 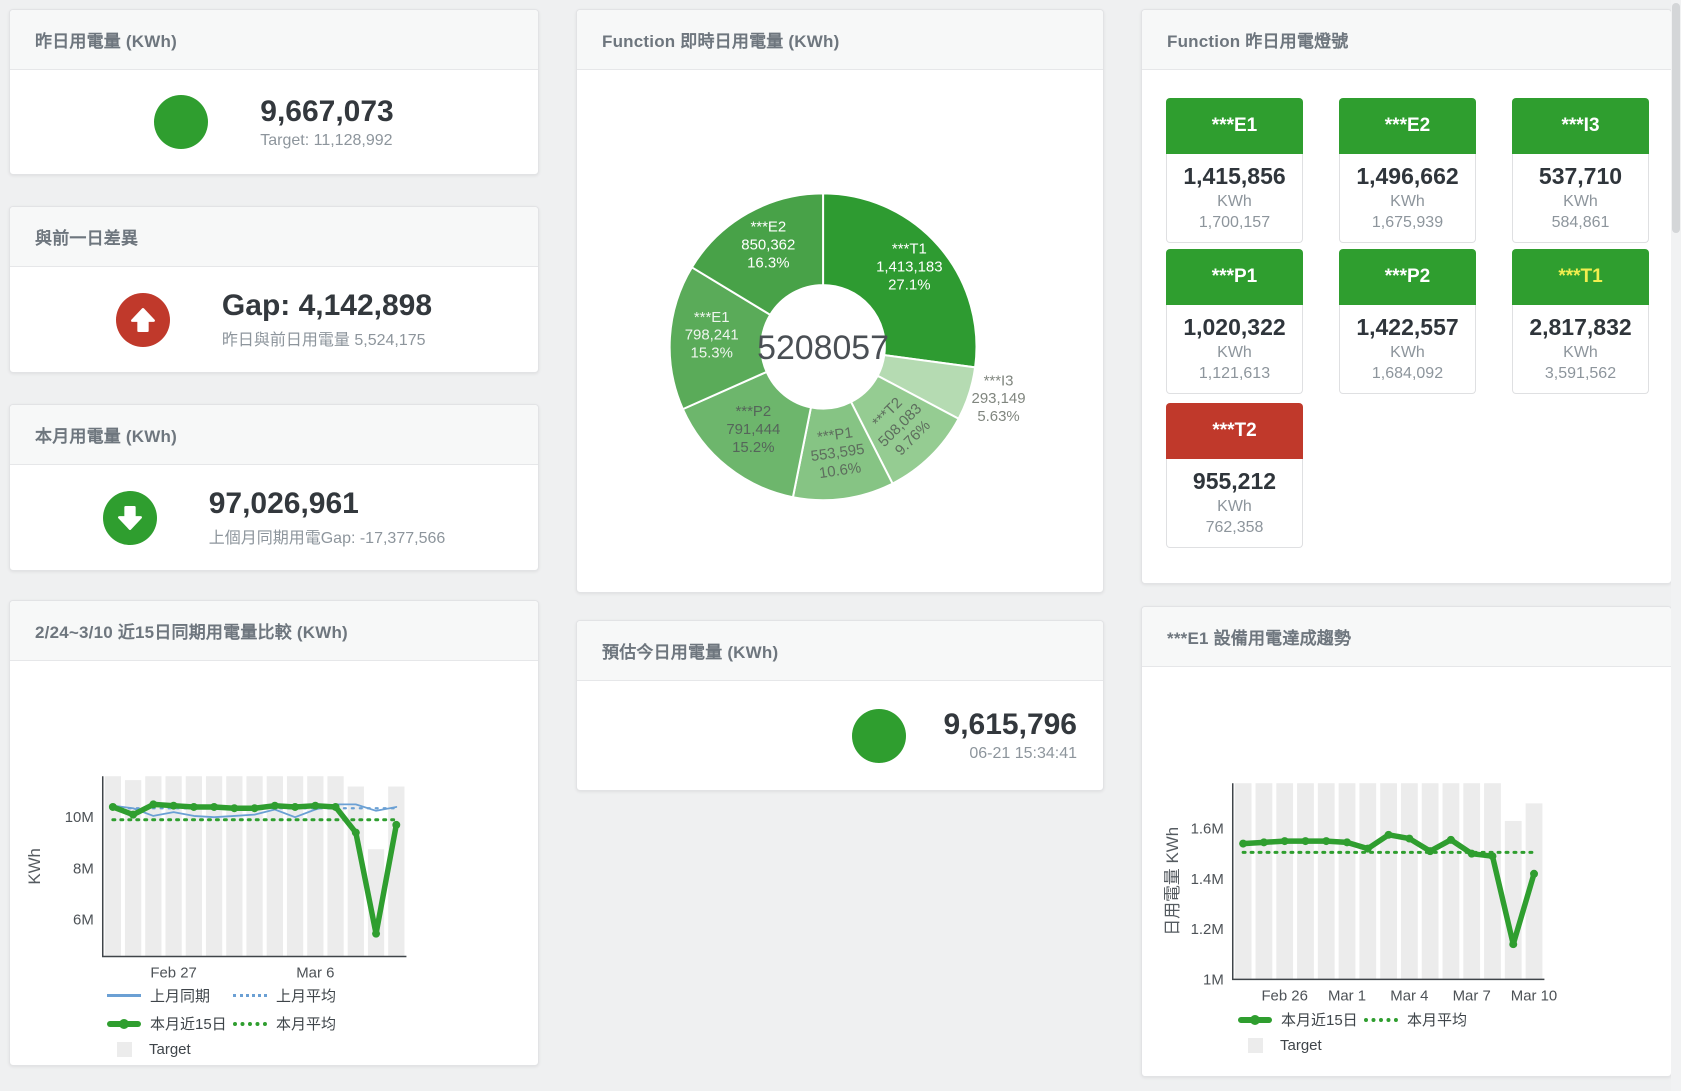 What do you see at coordinates (1580, 327) in the screenshot?
I see `tile-value: 2,817,832` at bounding box center [1580, 327].